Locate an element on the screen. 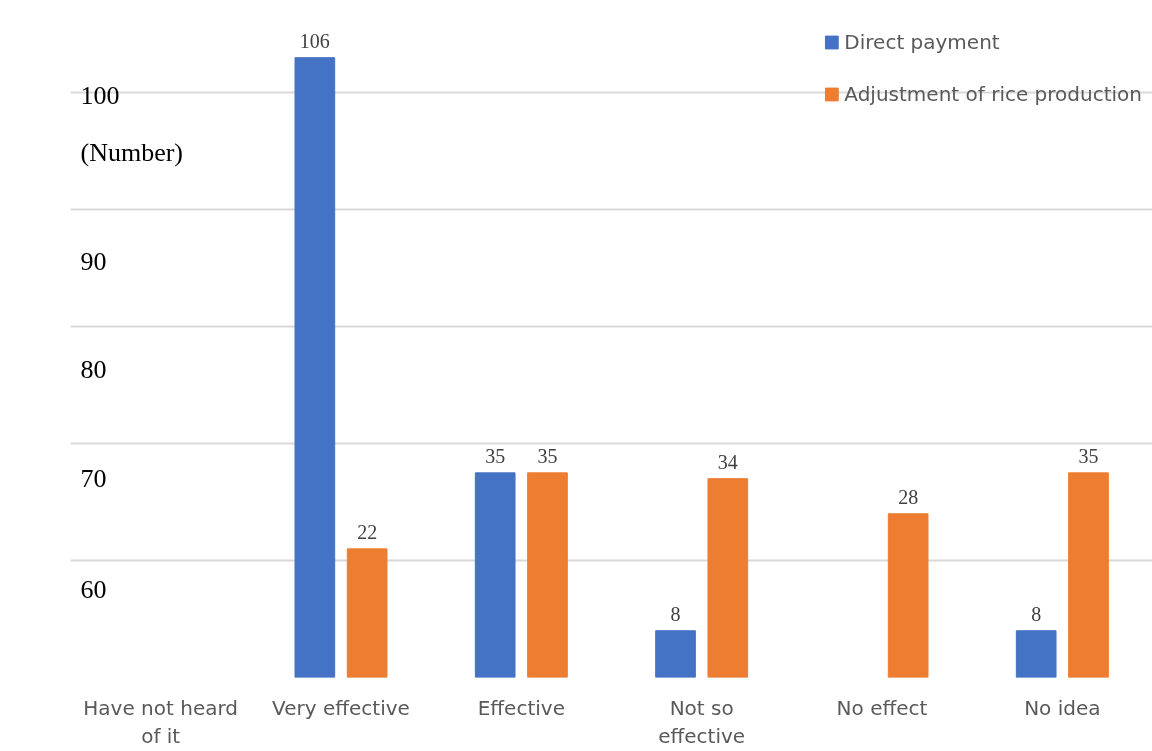 This screenshot has height=751, width=1152. legend-label: Adjustment of rice production is located at coordinates (993, 94).